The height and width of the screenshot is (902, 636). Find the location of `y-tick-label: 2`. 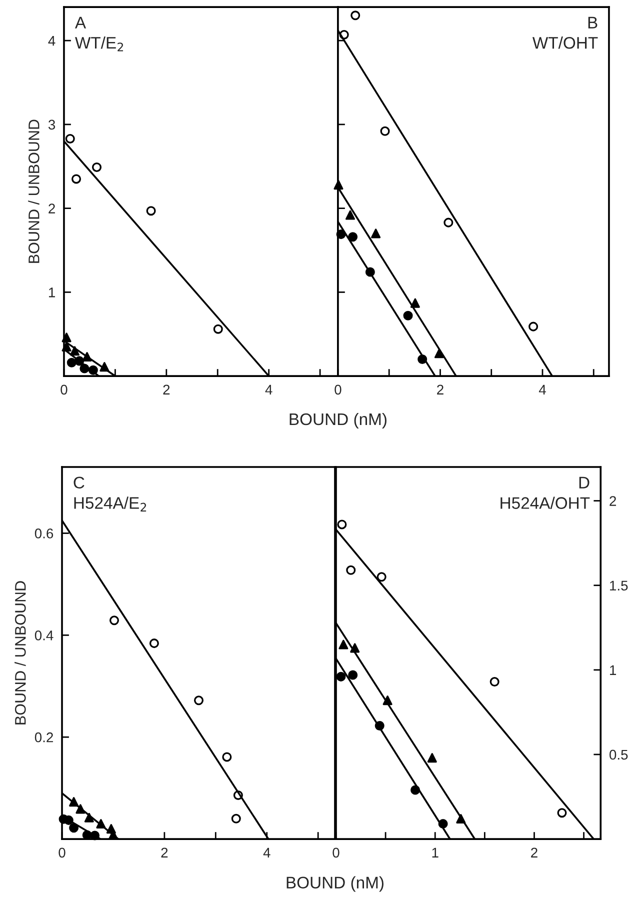

y-tick-label: 2 is located at coordinates (51, 209).